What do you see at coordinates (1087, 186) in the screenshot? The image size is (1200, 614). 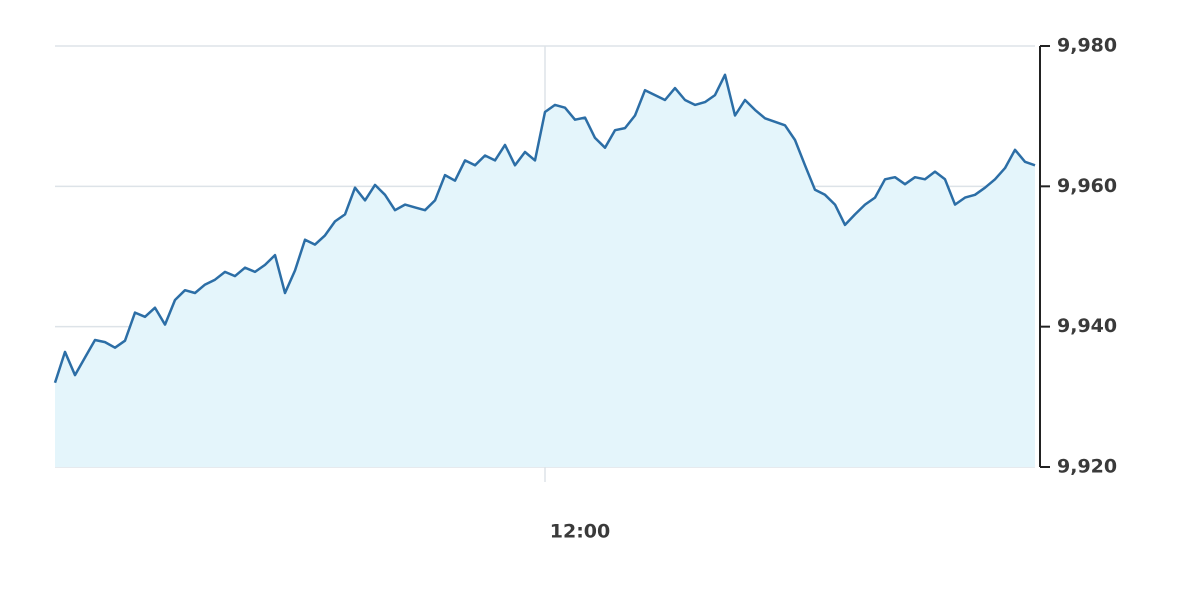 I see `y-tick-label: 9,960` at bounding box center [1087, 186].